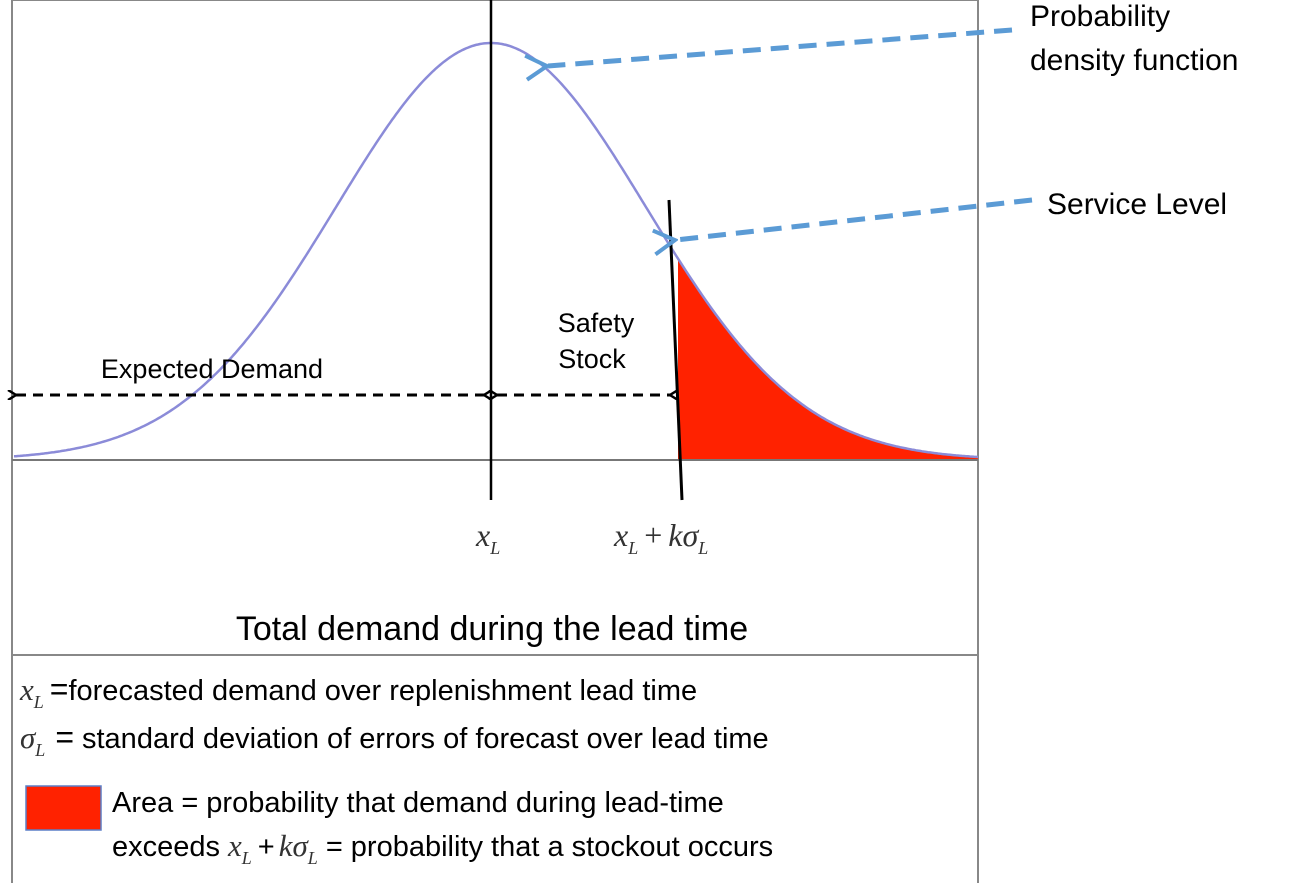 This screenshot has height=883, width=1289. Describe the element at coordinates (596, 323) in the screenshot. I see `safety-stock-label: Safety` at that location.